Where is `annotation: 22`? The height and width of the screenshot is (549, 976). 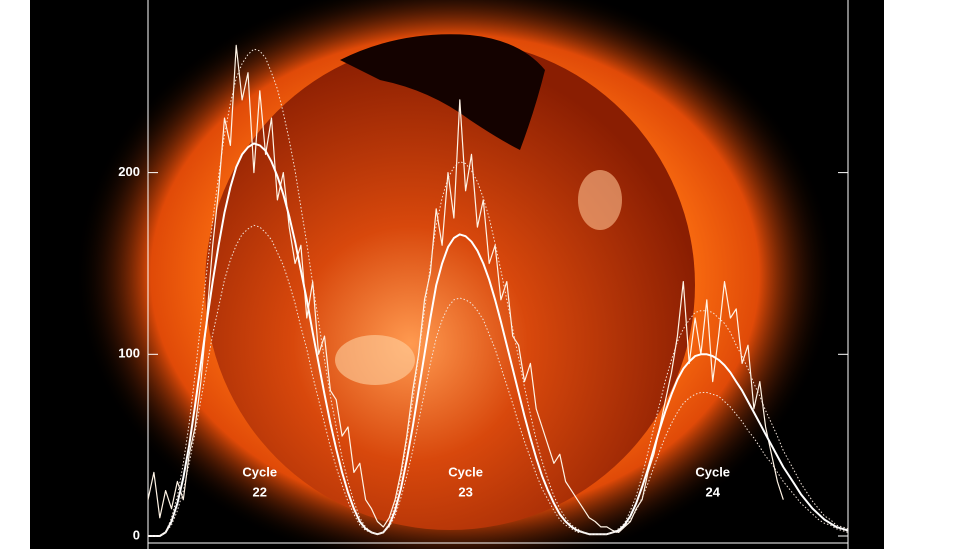
annotation: 22 is located at coordinates (260, 491).